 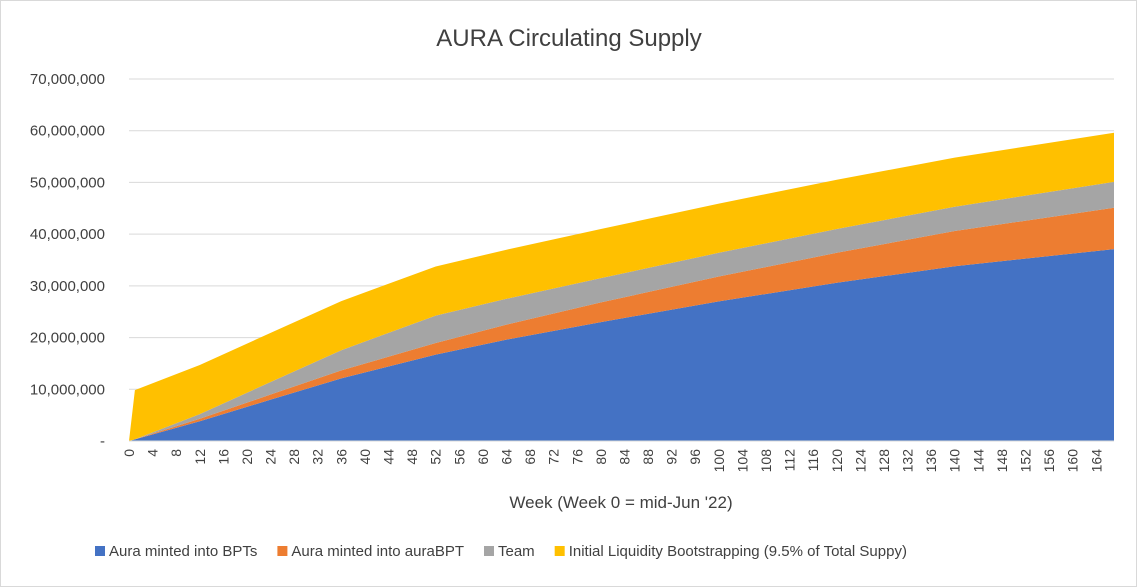 What do you see at coordinates (1049, 461) in the screenshot?
I see `x-tick-label: 156` at bounding box center [1049, 461].